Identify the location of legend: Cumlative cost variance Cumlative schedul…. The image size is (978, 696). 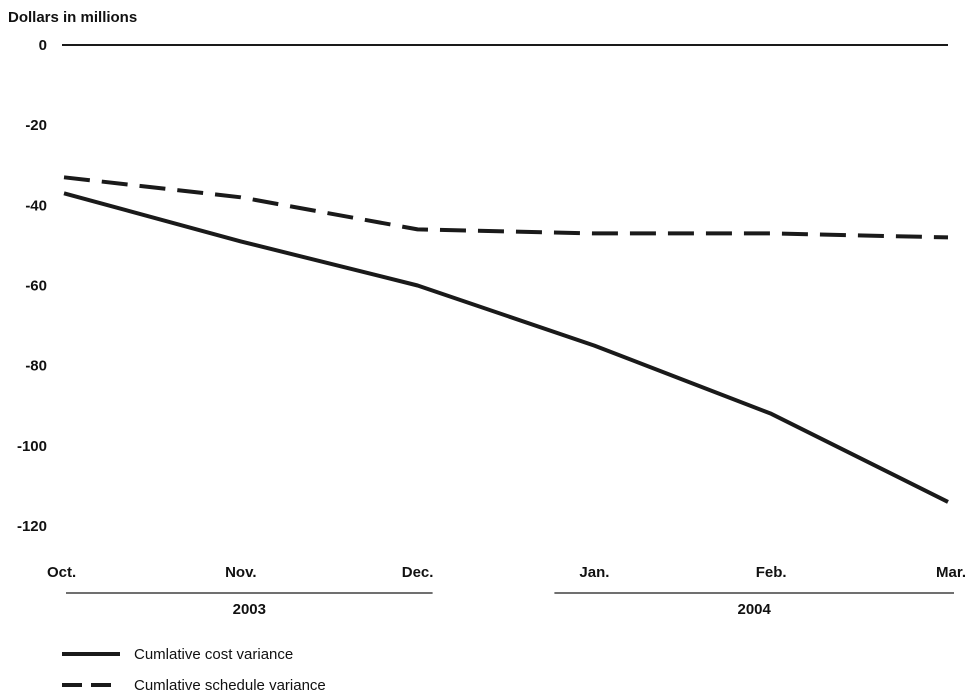
(194, 670).